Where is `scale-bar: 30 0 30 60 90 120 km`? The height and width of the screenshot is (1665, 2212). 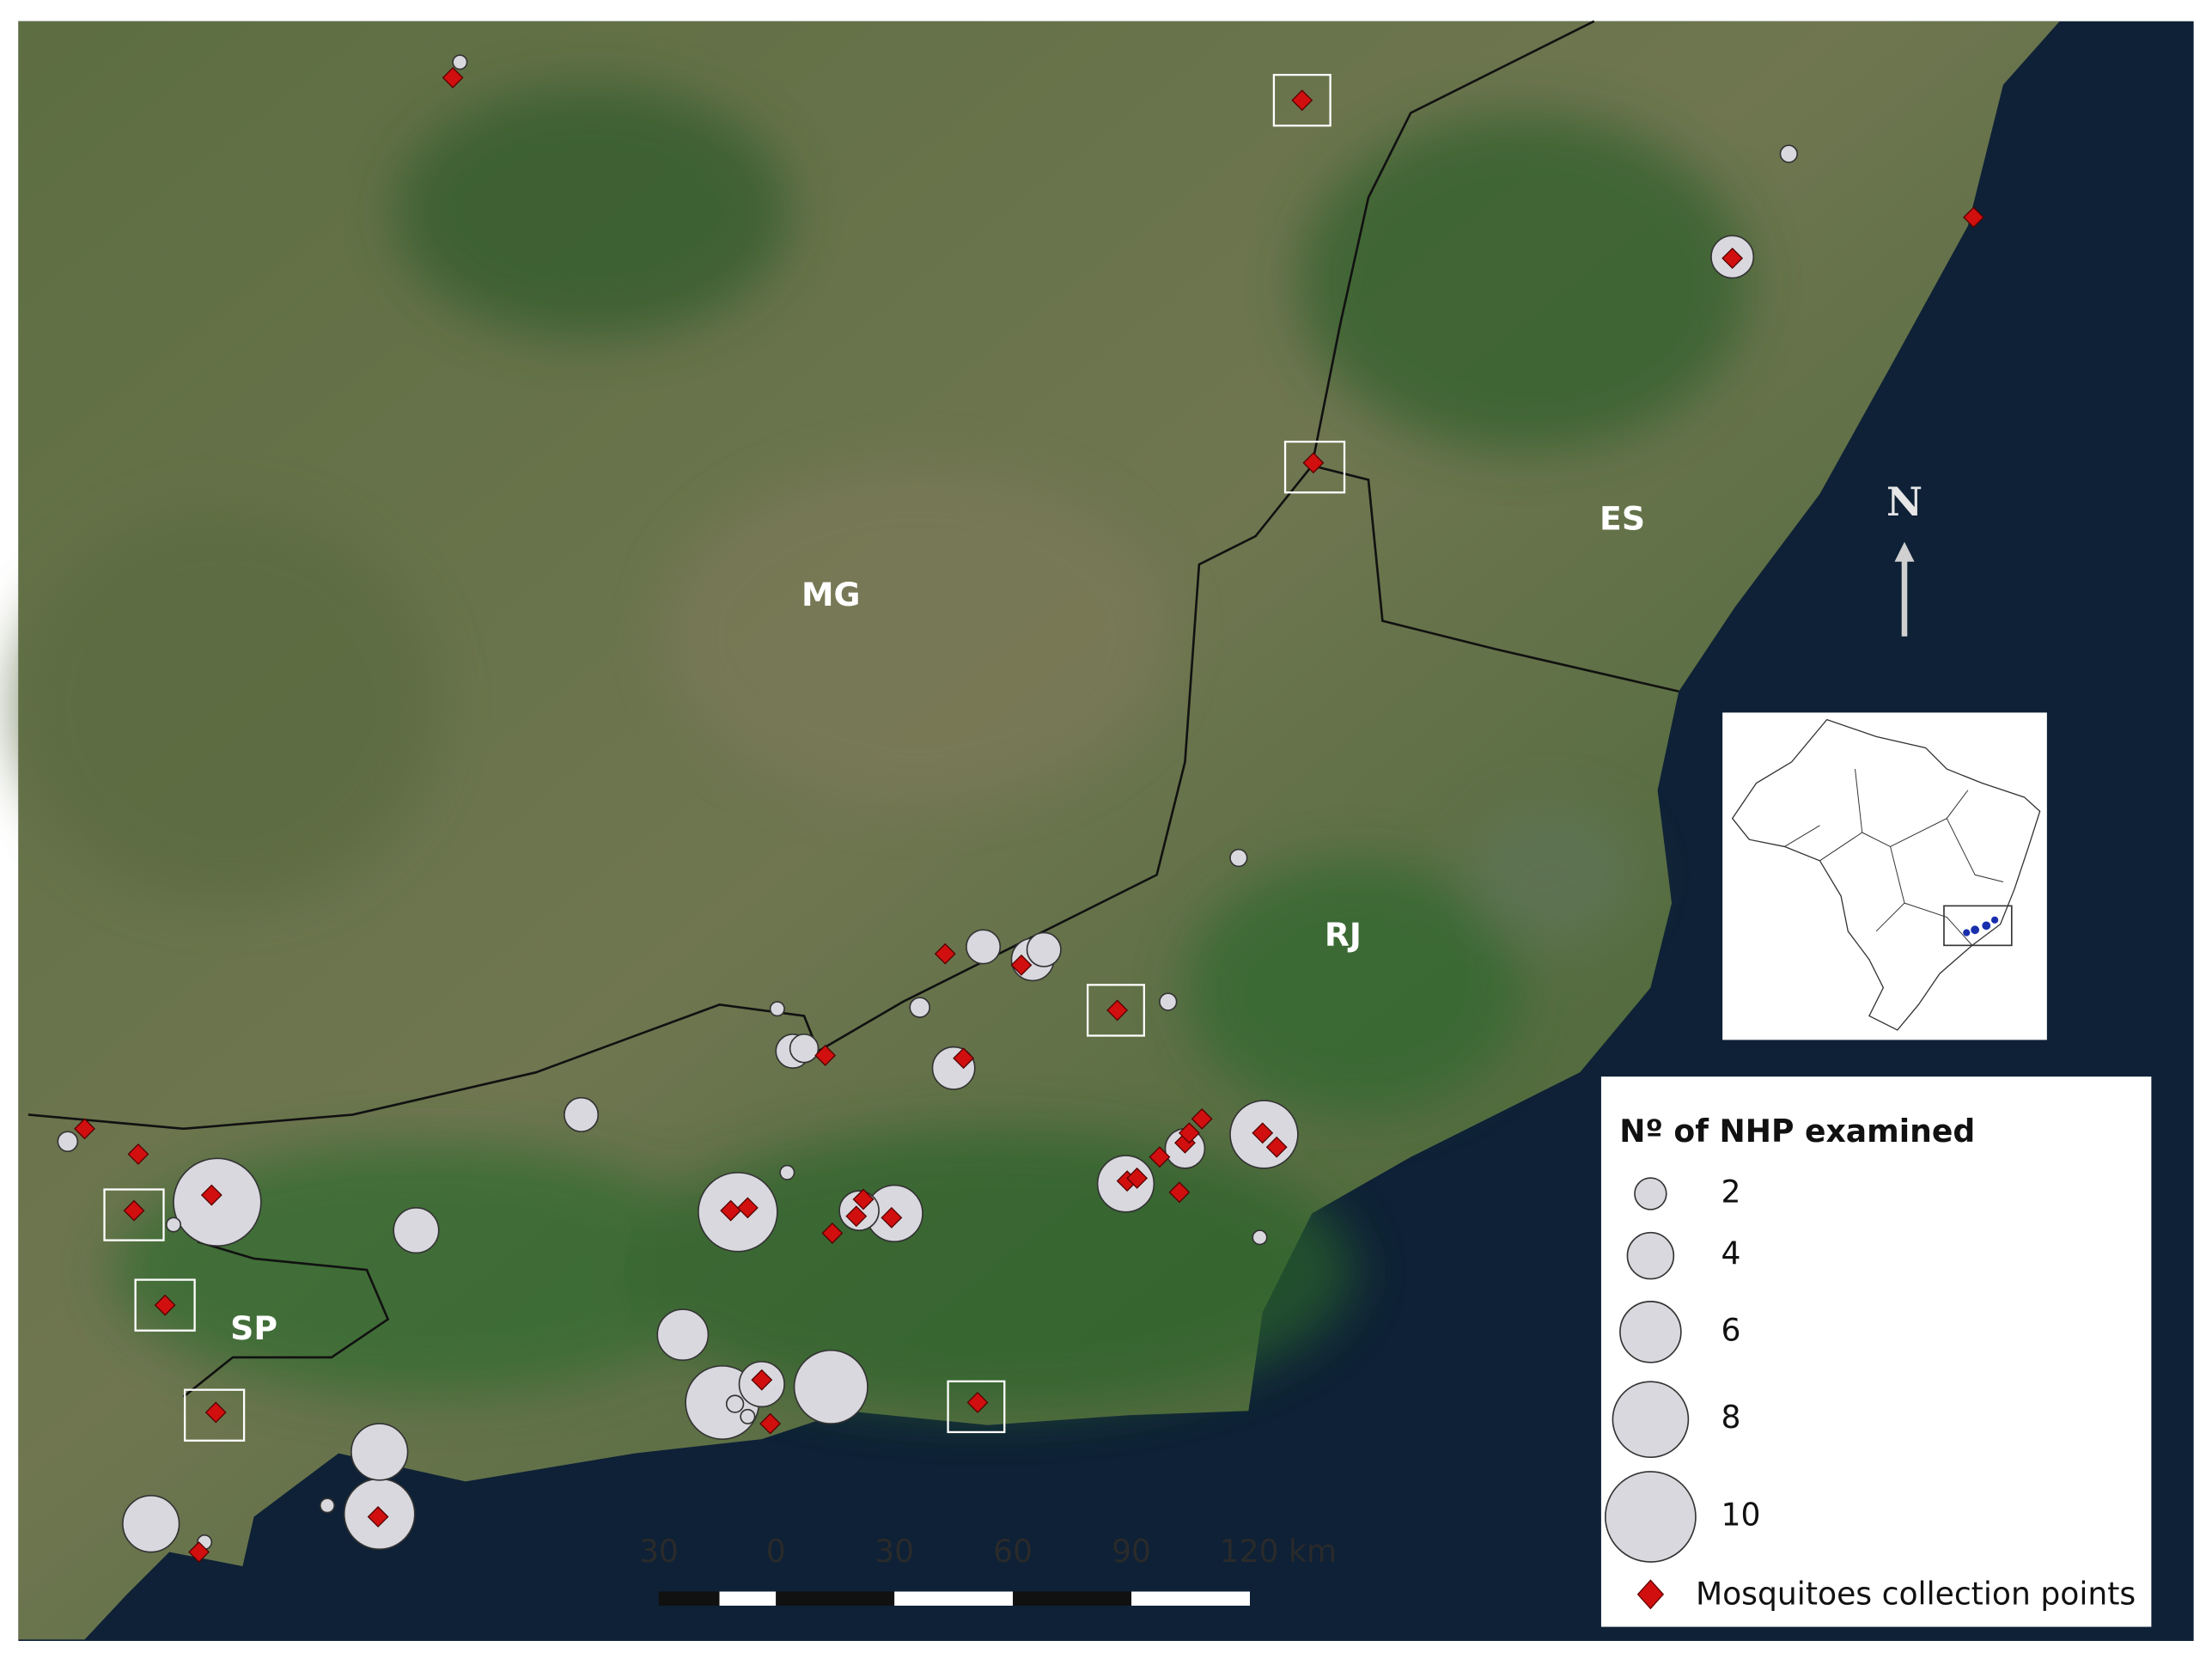
scale-bar: 30 0 30 60 90 120 km is located at coordinates (988, 1570).